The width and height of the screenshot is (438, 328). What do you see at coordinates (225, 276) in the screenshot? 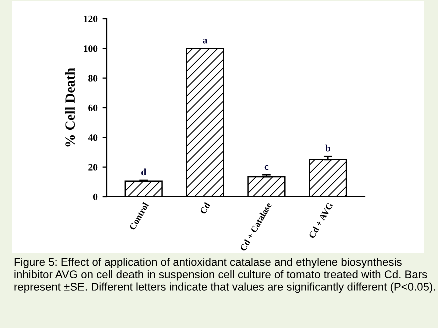
I see `caption: Figure 5: Effect of application of antioxidant catalase and ethylene biosynthesis inhibitor AVG on cell death in suspension cell culture of tomato treated with Cd. Bars represent ±SE. Different letters indicate that values are significantly different (P<0.05).` at bounding box center [225, 276].